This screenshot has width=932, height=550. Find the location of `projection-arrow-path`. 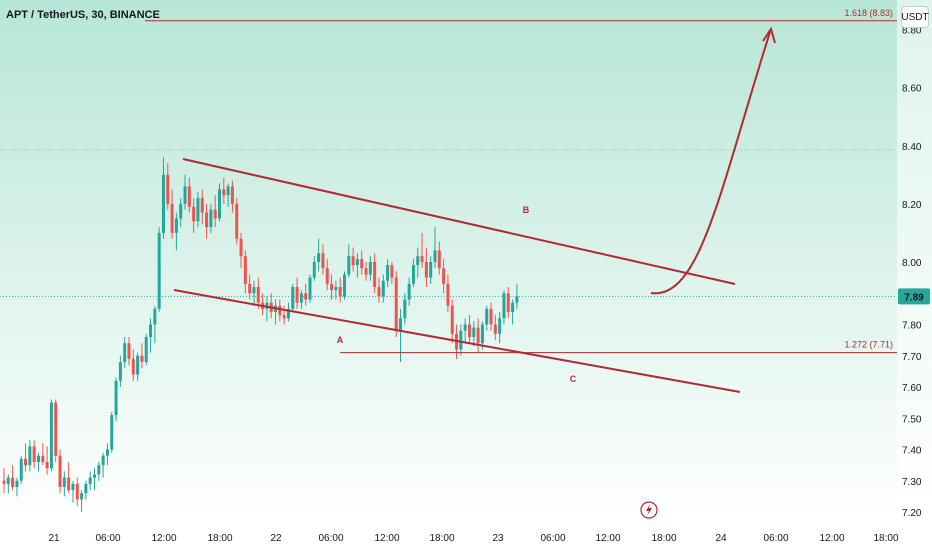

projection-arrow-path is located at coordinates (710, 163).